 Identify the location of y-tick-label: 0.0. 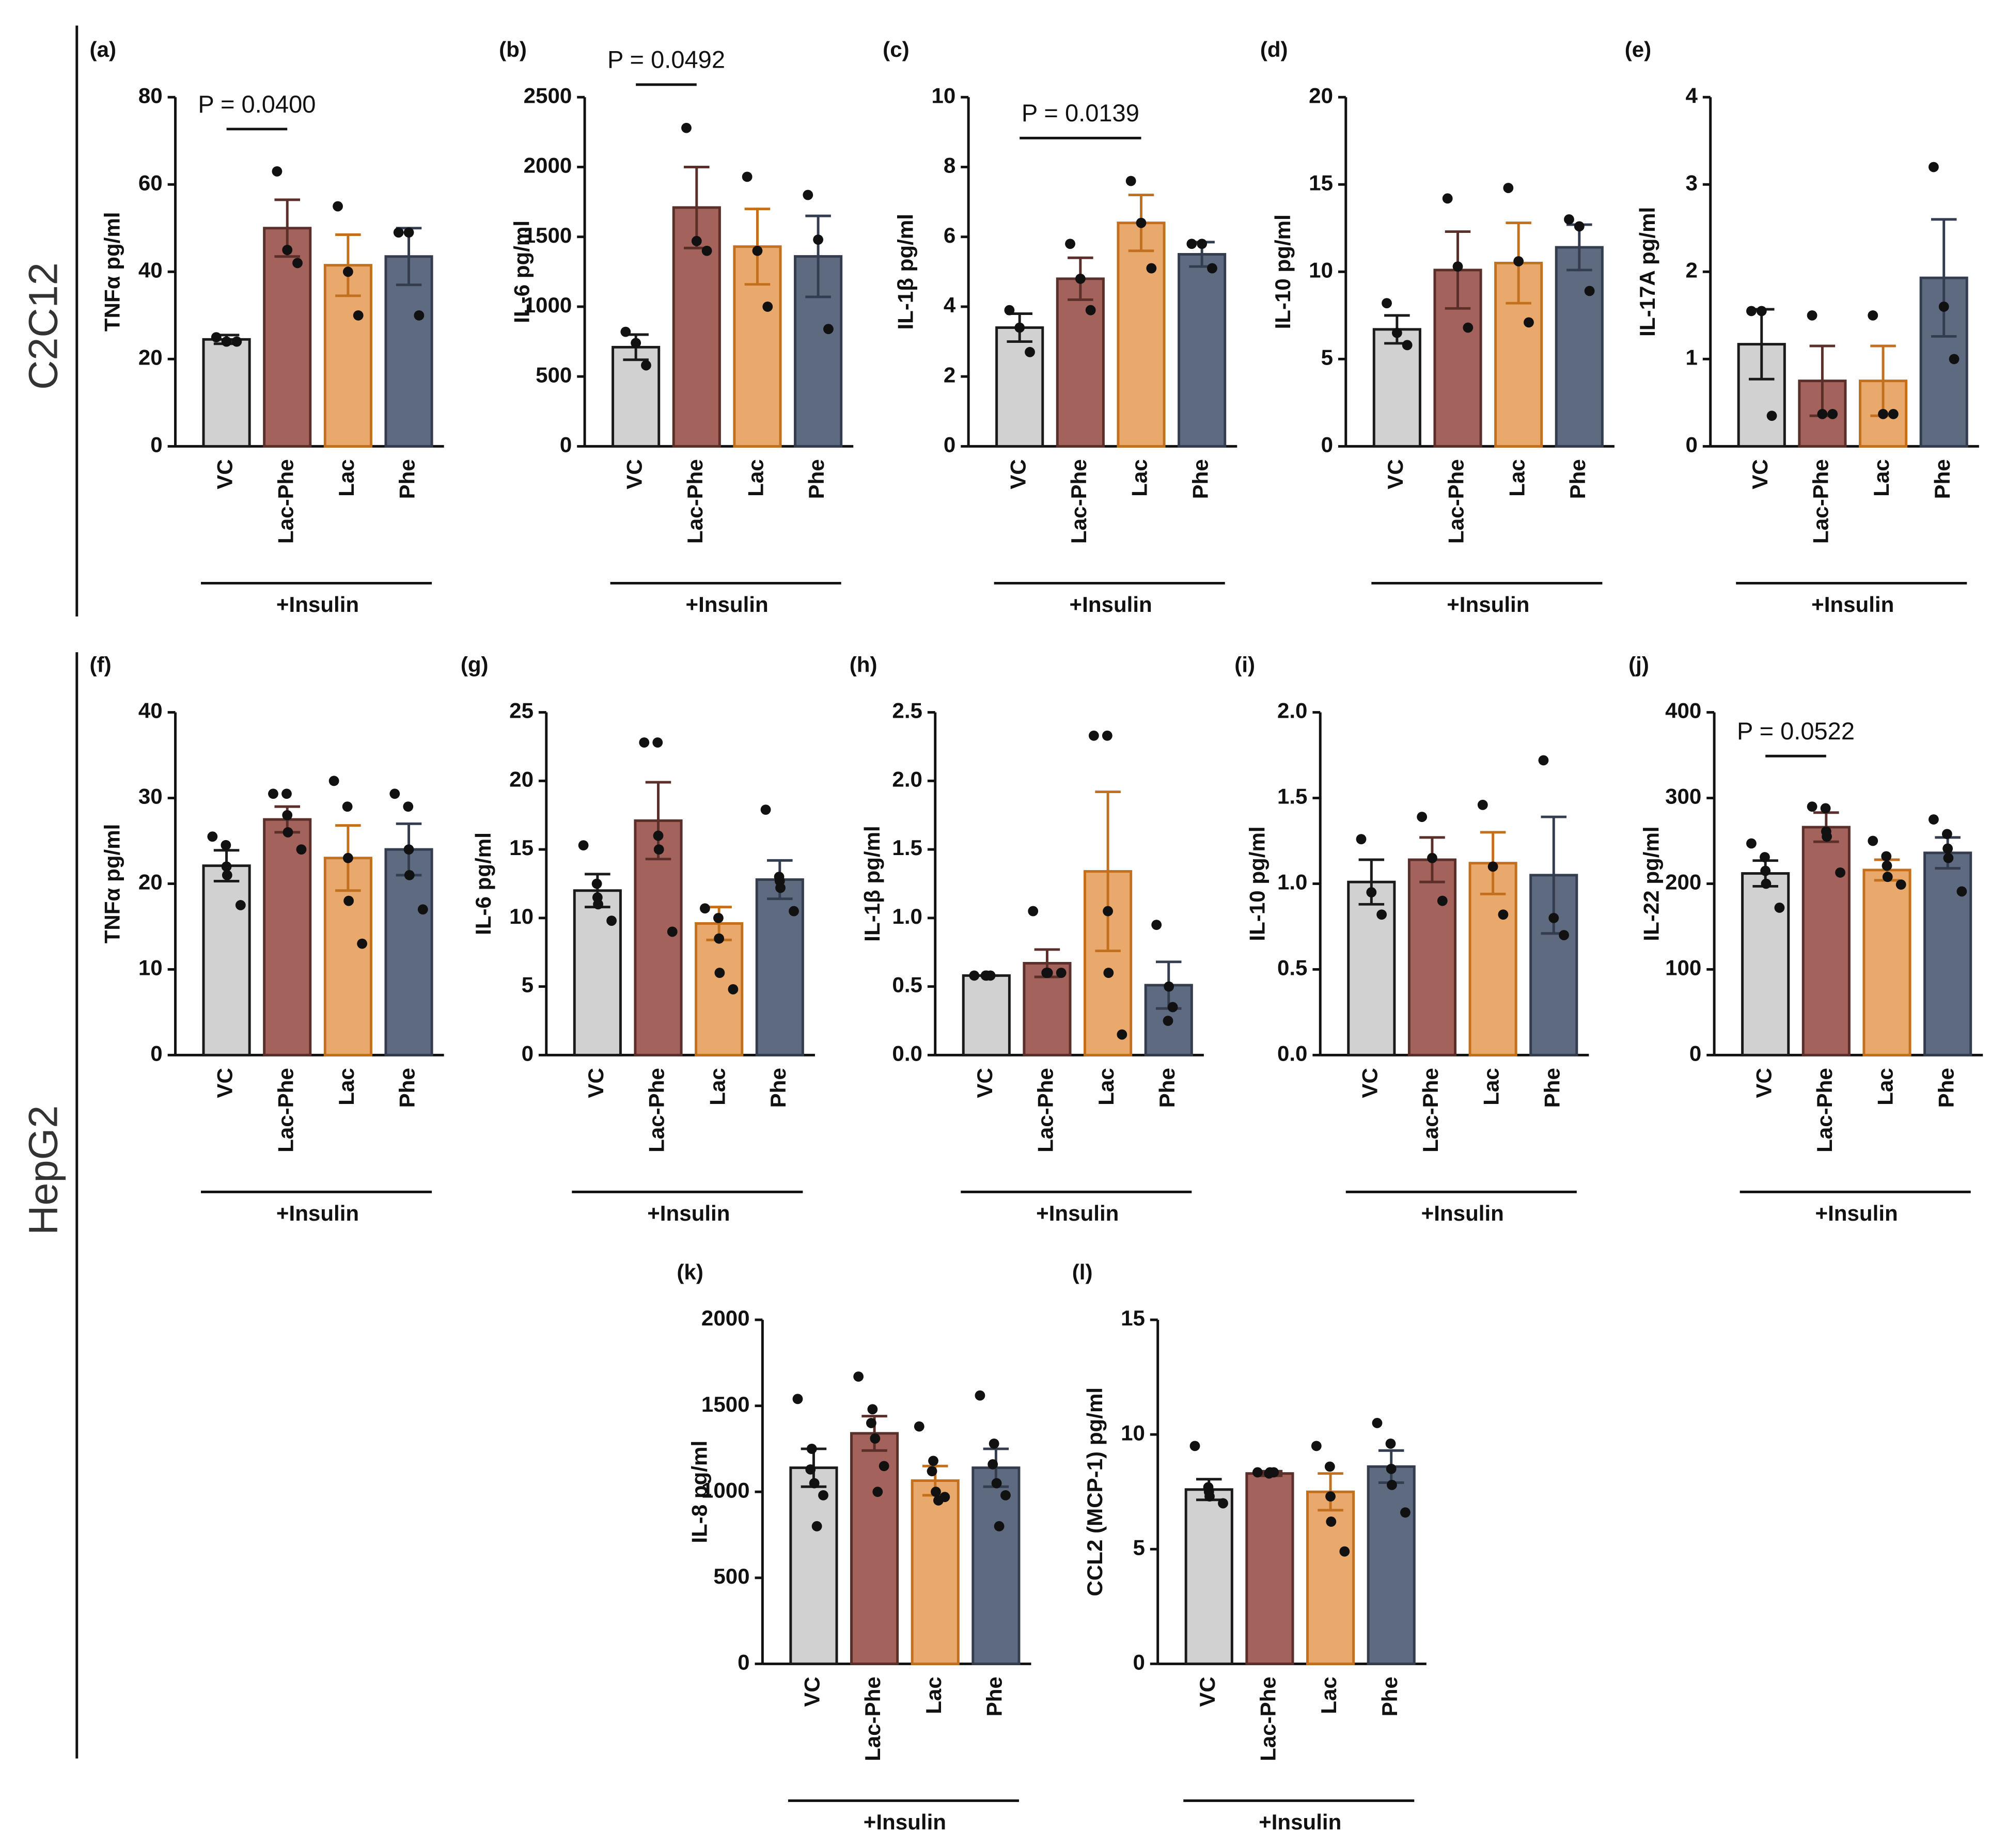
(907, 1053).